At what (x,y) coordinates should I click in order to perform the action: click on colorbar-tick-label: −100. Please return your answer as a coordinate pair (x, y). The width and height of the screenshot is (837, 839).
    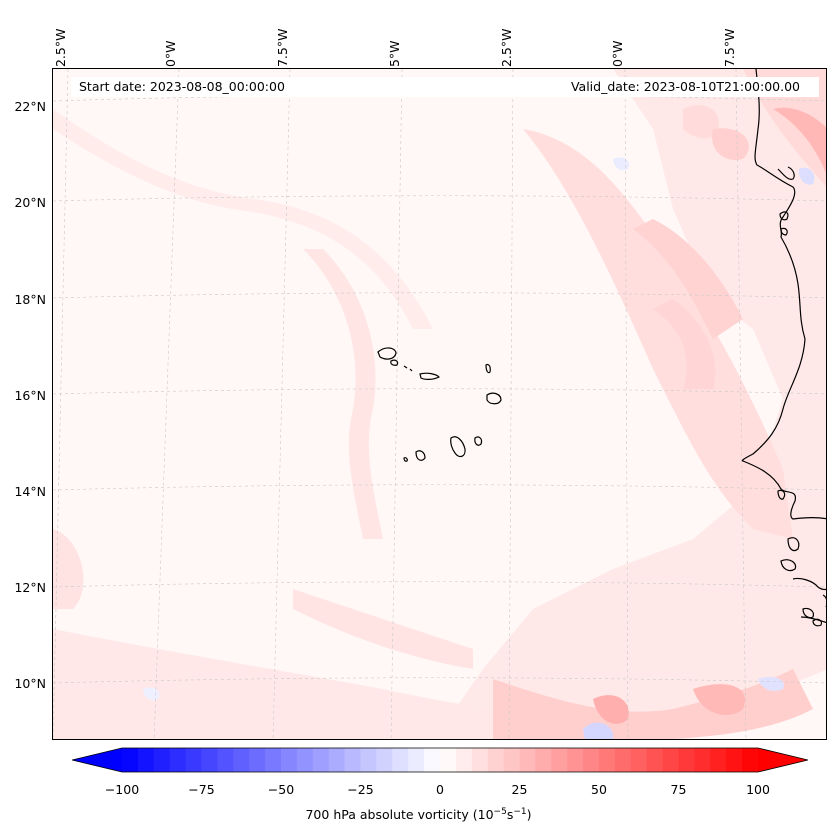
    Looking at the image, I should click on (122, 789).